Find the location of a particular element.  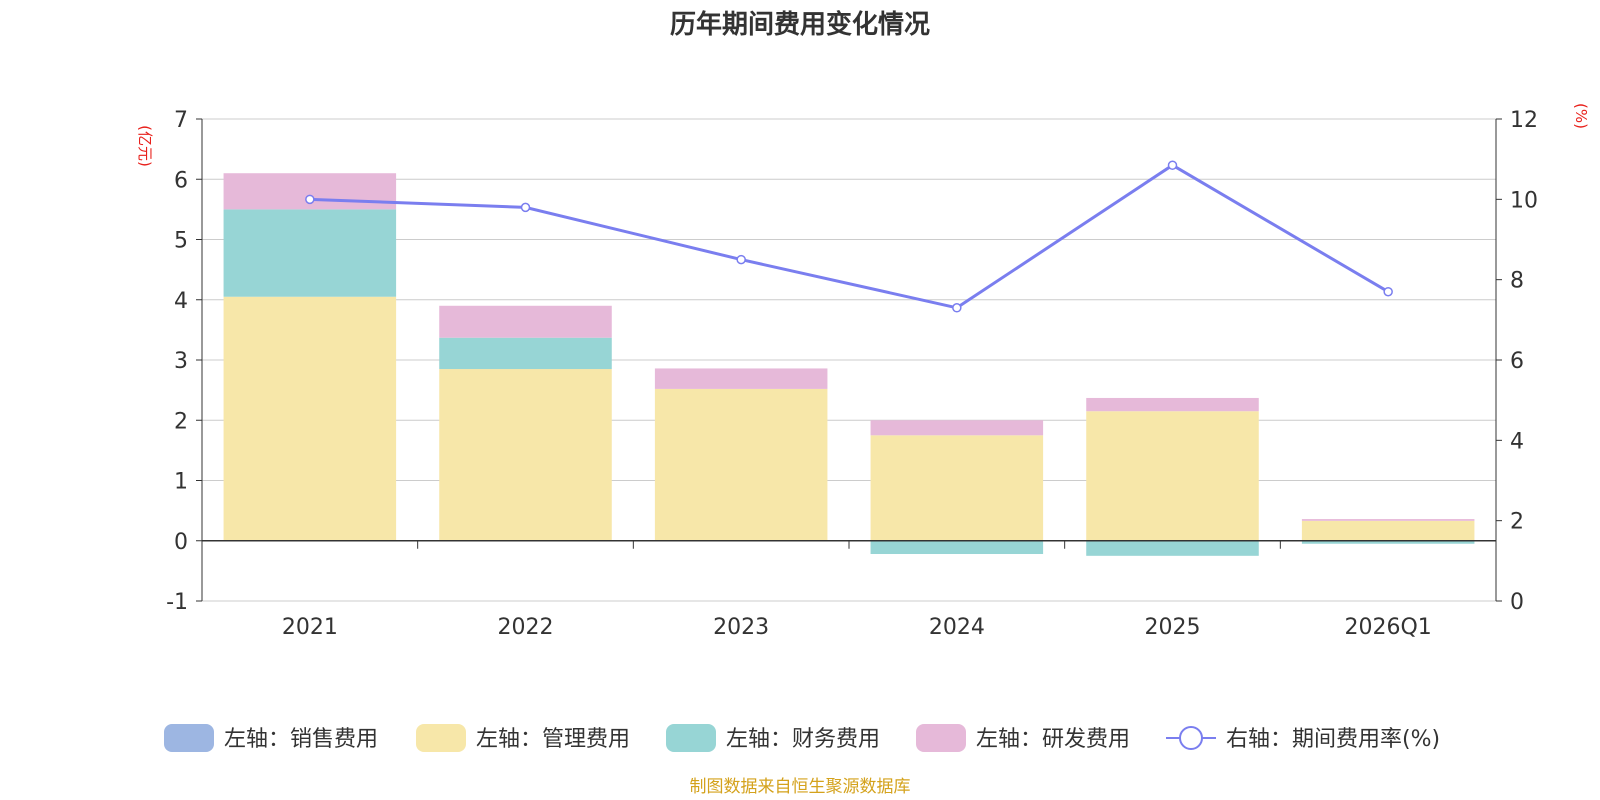

source-note: 制图数据来自恒生聚源数据库 is located at coordinates (800, 787).